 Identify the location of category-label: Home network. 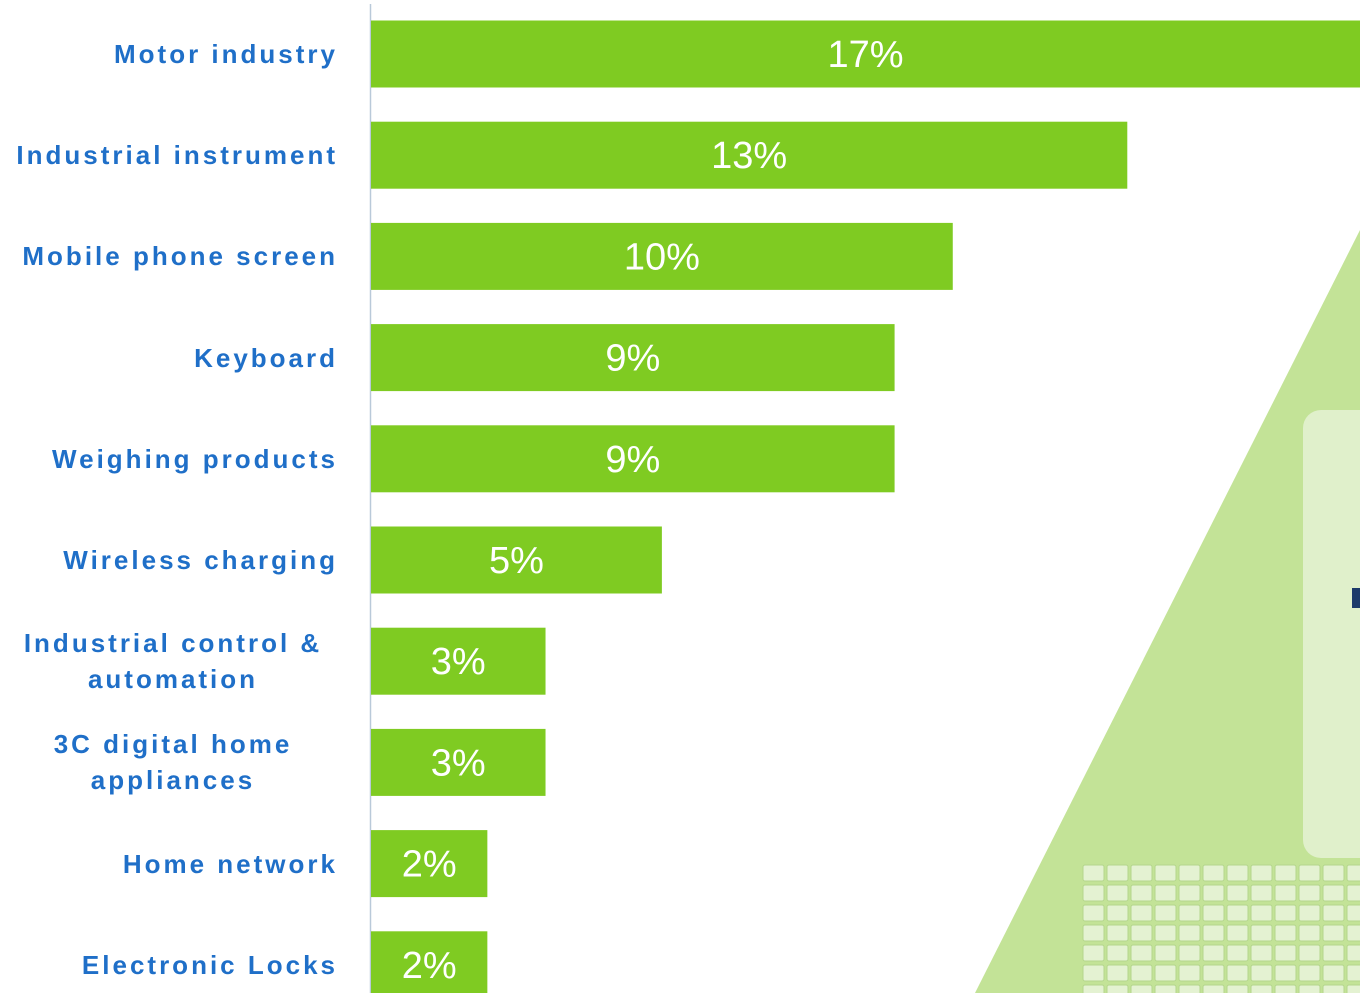
(230, 863).